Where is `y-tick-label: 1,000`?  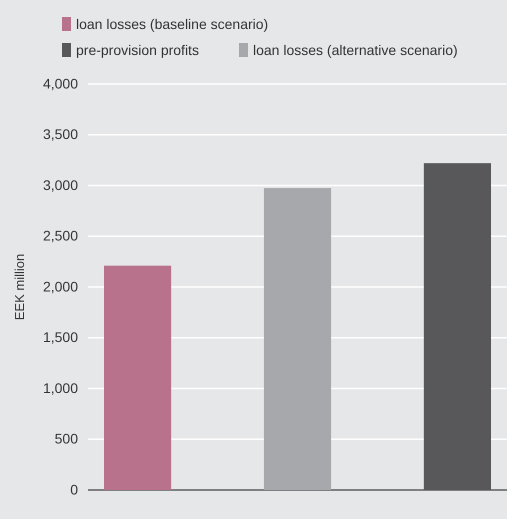
y-tick-label: 1,000 is located at coordinates (60, 388).